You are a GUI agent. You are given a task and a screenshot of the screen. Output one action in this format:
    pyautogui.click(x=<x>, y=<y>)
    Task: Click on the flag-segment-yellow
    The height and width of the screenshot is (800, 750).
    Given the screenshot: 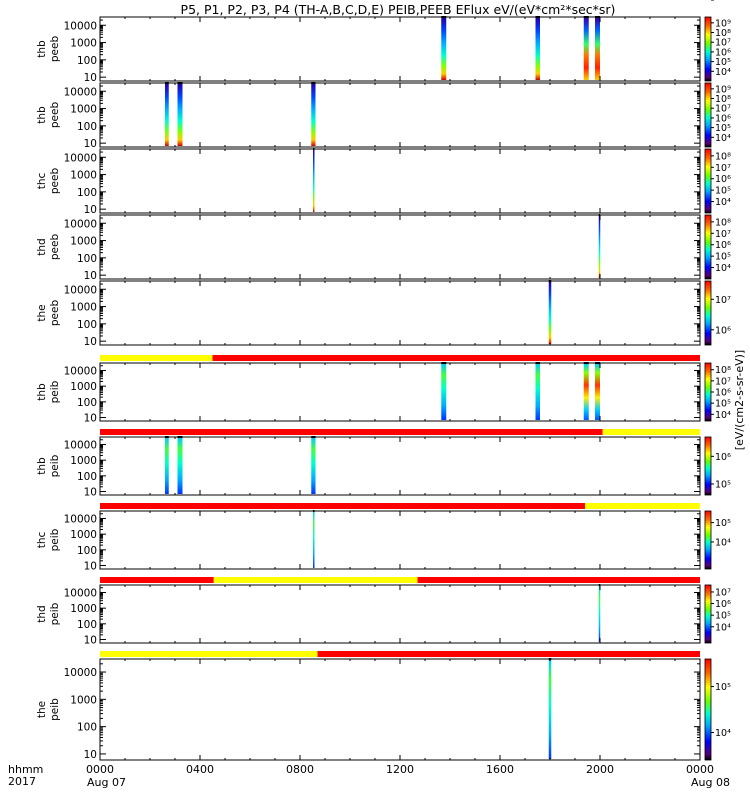 What is the action you would take?
    pyautogui.click(x=315, y=580)
    